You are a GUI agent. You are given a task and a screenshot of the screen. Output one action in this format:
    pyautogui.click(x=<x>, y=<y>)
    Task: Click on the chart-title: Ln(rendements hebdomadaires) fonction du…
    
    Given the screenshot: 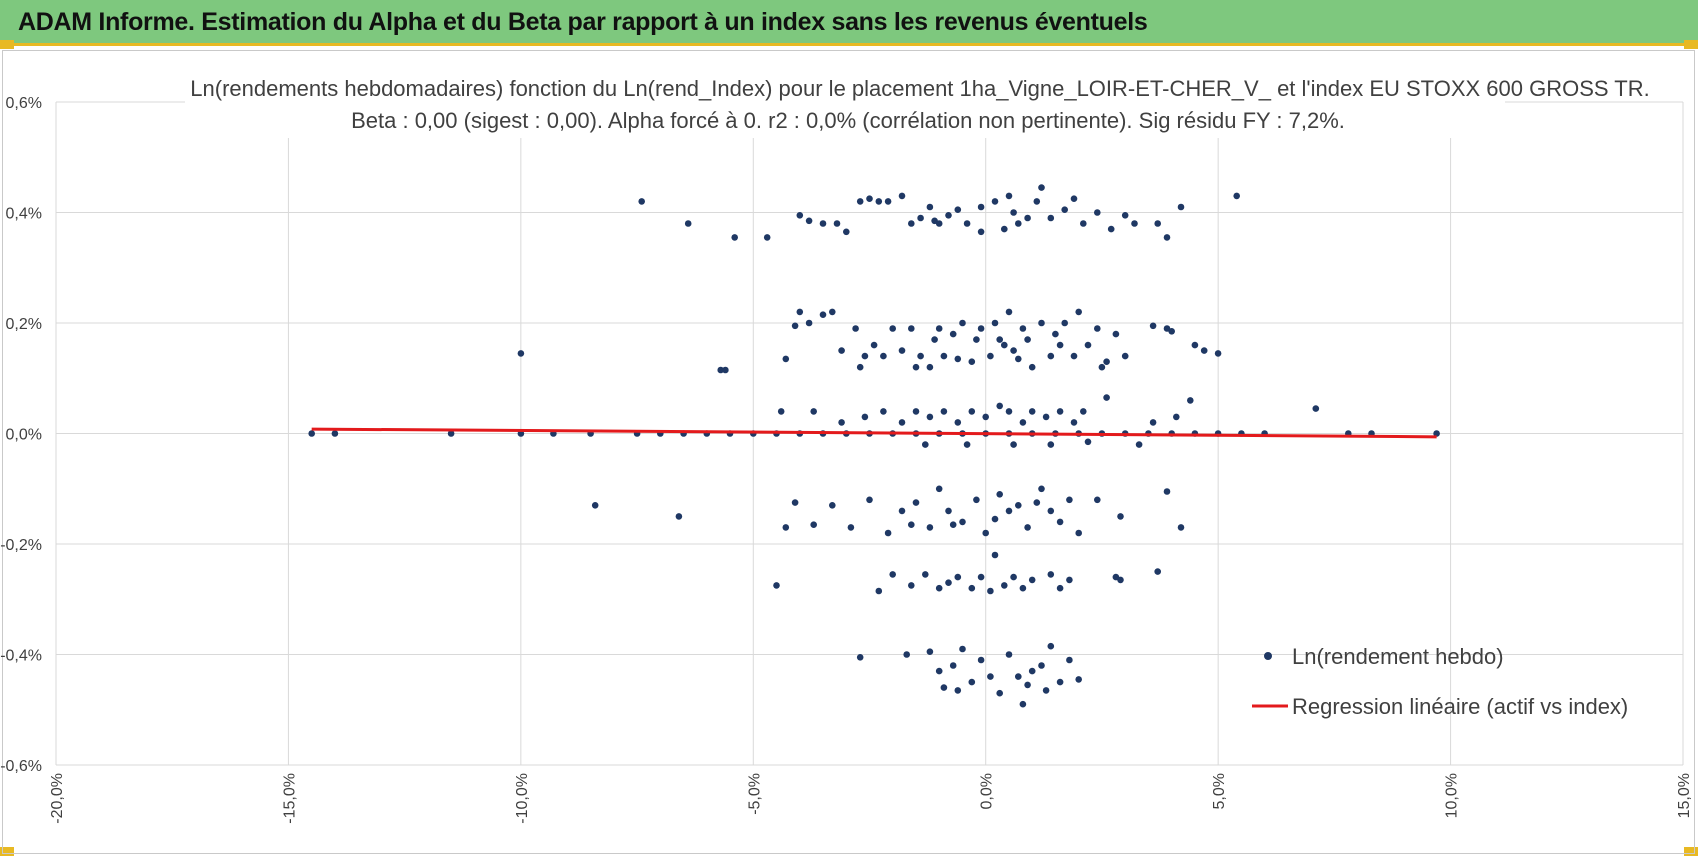 What is the action you would take?
    pyautogui.click(x=919, y=88)
    